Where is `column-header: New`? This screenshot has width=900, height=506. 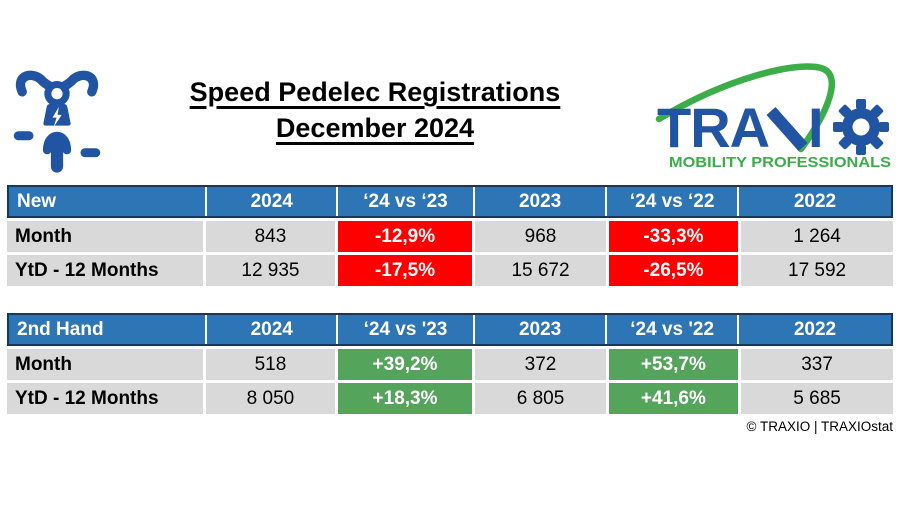 column-header: New is located at coordinates (107, 201).